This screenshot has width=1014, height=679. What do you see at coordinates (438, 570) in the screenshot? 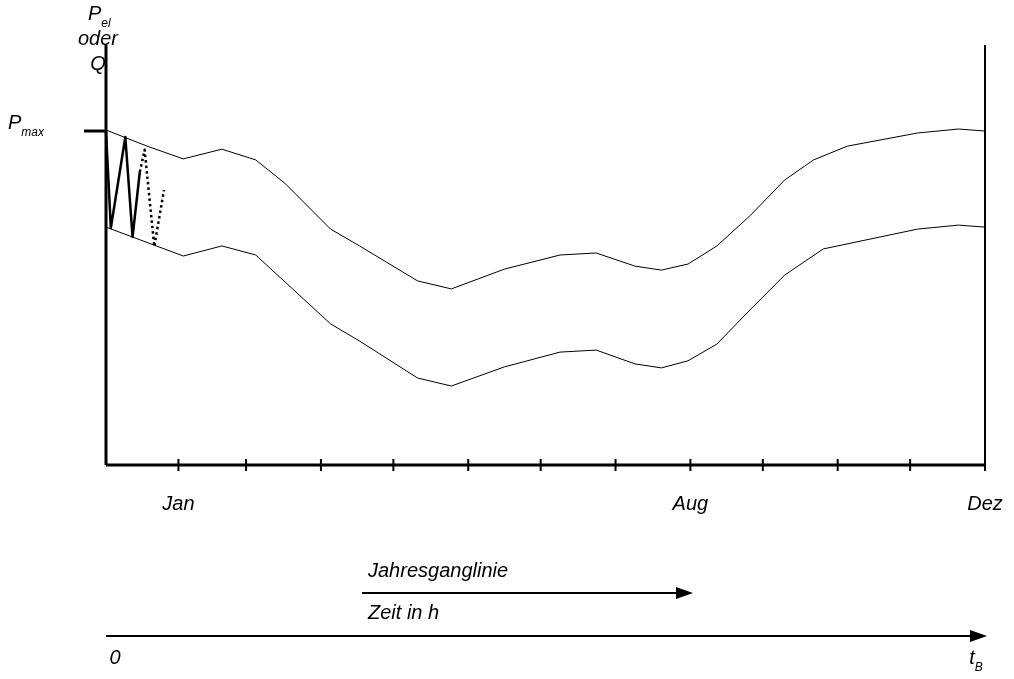
I see `text: Jahresganglinie` at bounding box center [438, 570].